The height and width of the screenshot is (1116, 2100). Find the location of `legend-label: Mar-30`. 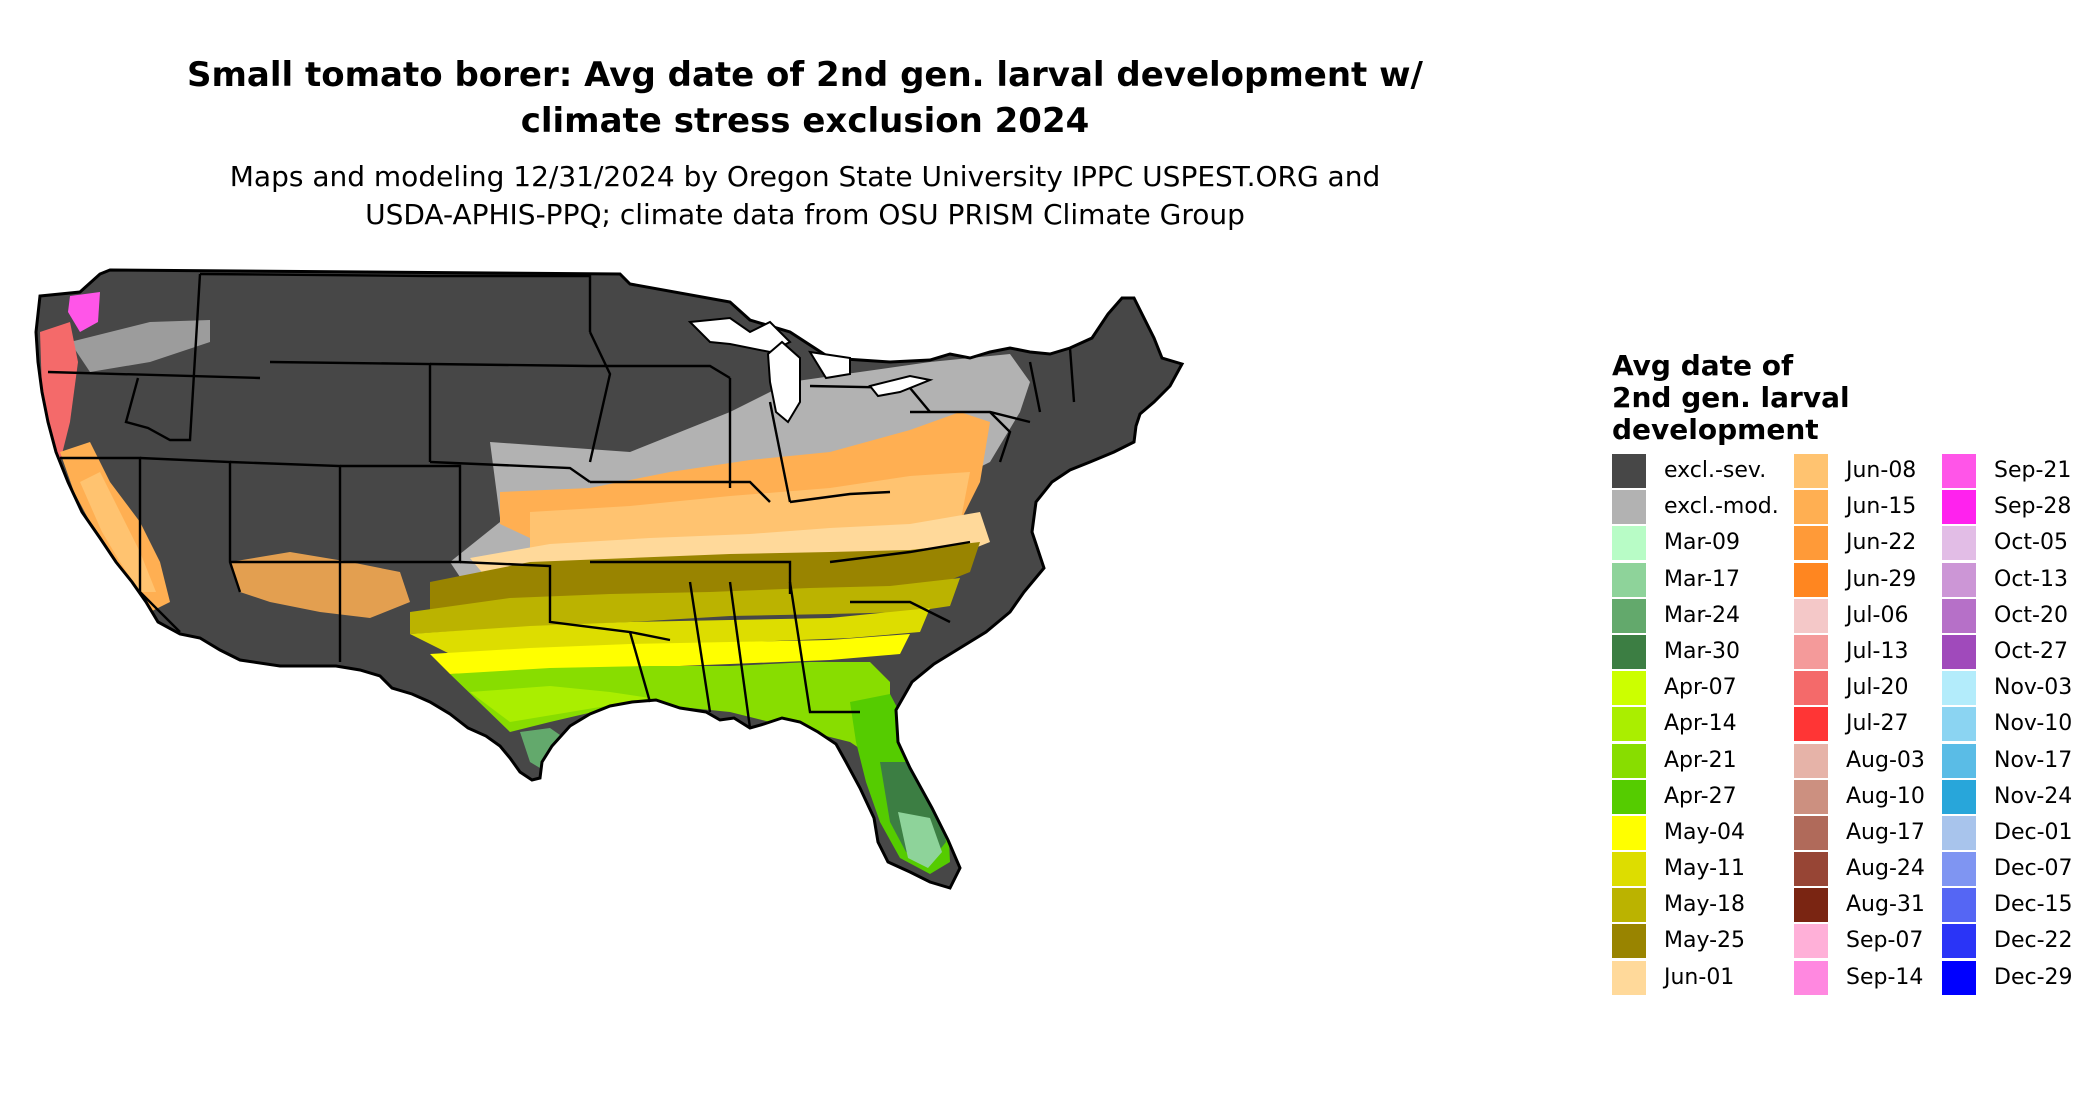

legend-label: Mar-30 is located at coordinates (1702, 651).